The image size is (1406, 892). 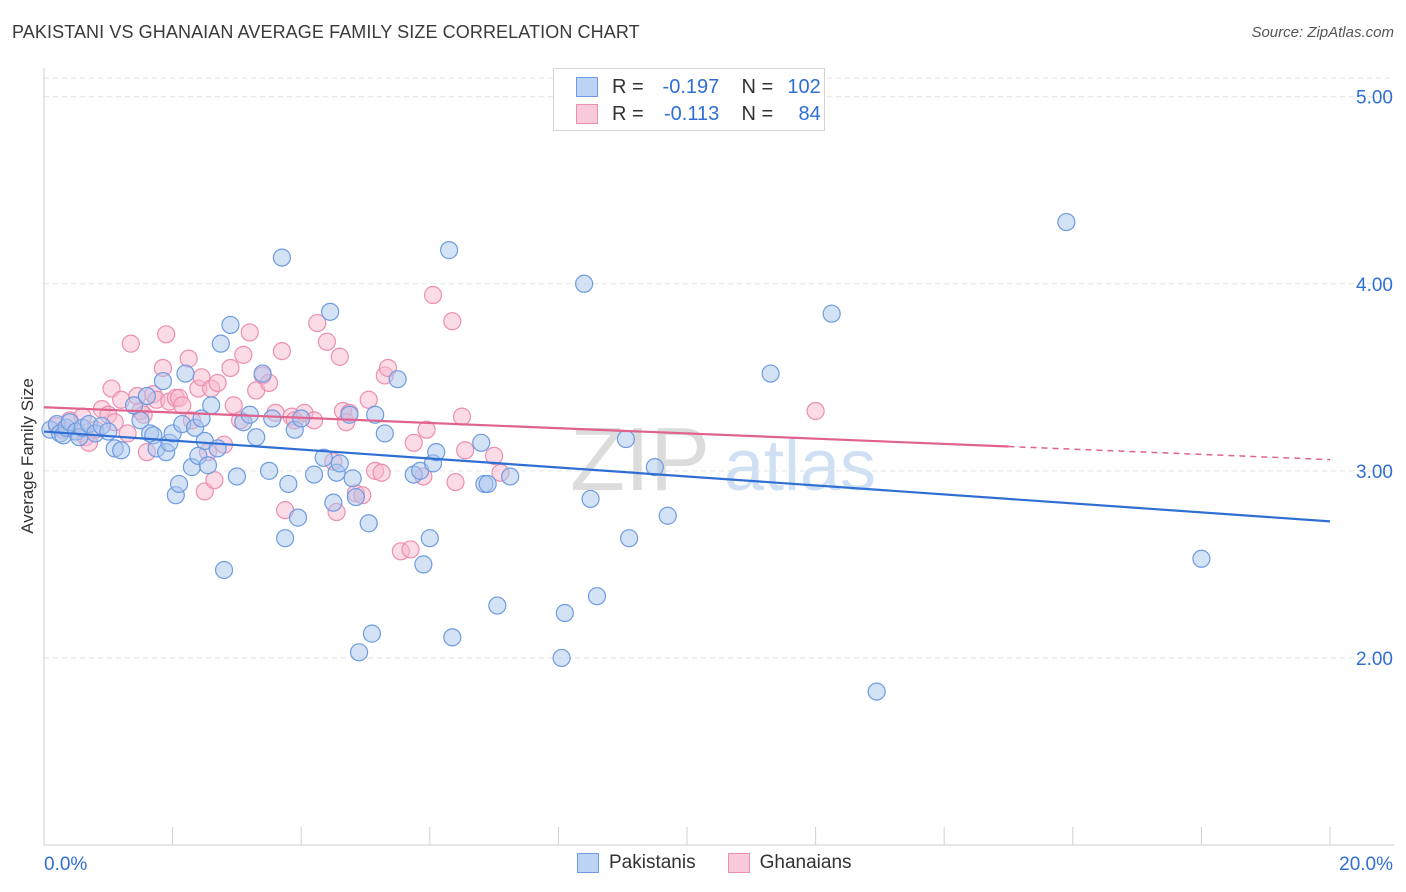 What do you see at coordinates (1374, 285) in the screenshot?
I see `y-tick-label: 4.00` at bounding box center [1374, 285].